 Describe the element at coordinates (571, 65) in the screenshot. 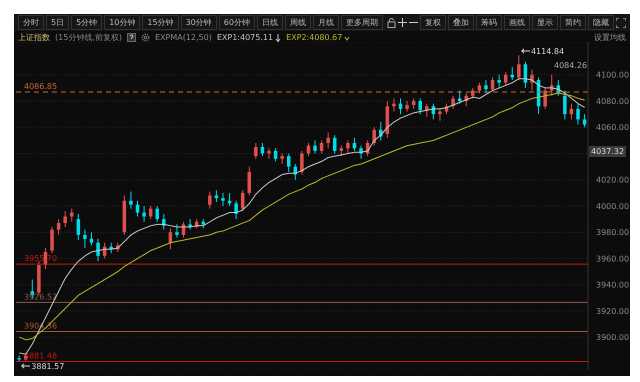

I see `annotation: 4084.26` at that location.